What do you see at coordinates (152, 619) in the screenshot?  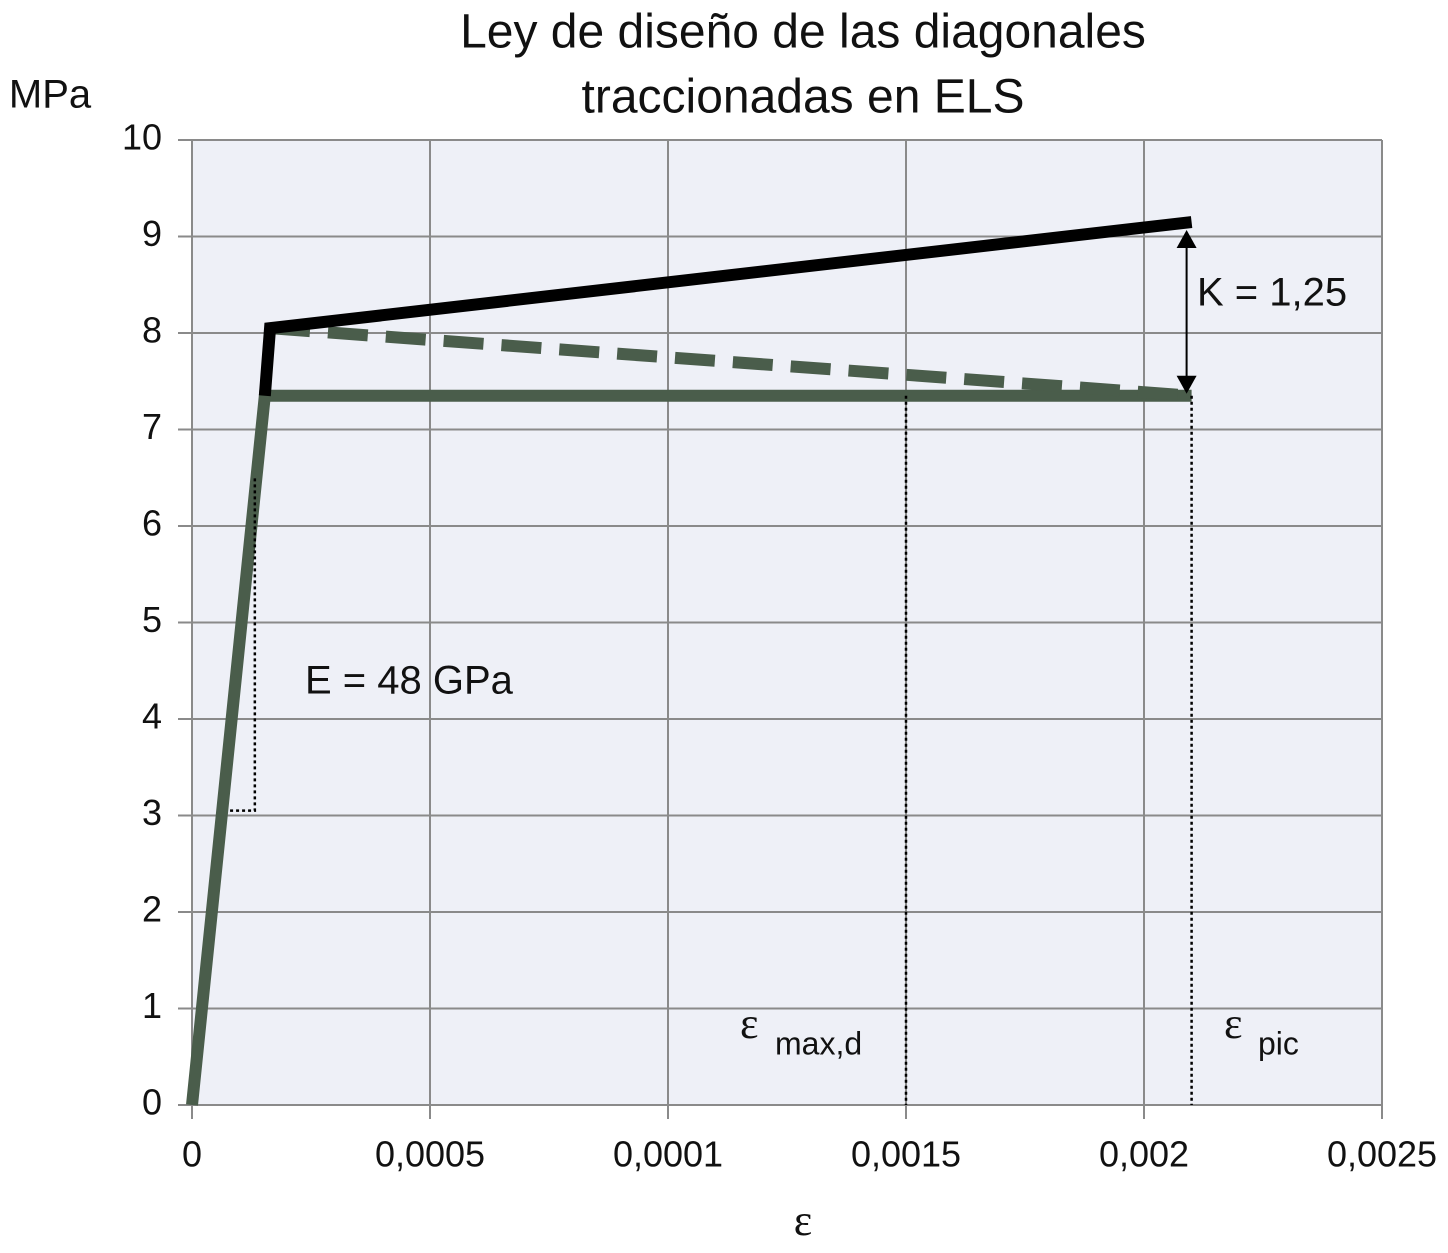 I see `y-tick-label: 5` at bounding box center [152, 619].